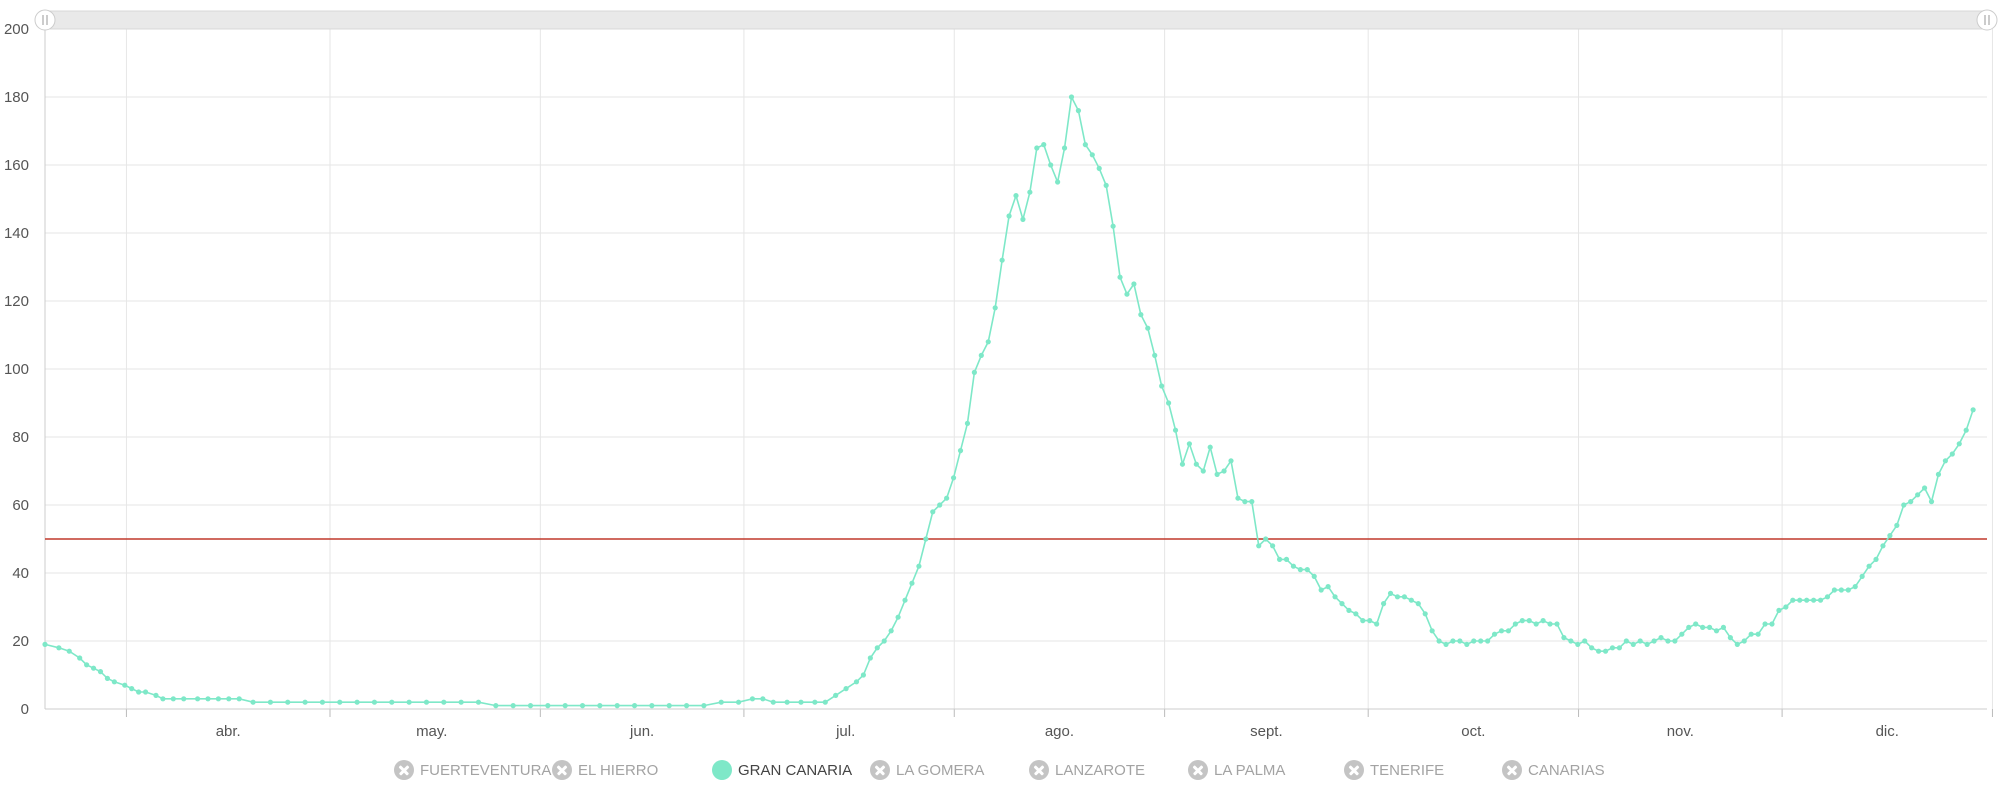  What do you see at coordinates (1987, 20) in the screenshot?
I see `navigator-handle-right` at bounding box center [1987, 20].